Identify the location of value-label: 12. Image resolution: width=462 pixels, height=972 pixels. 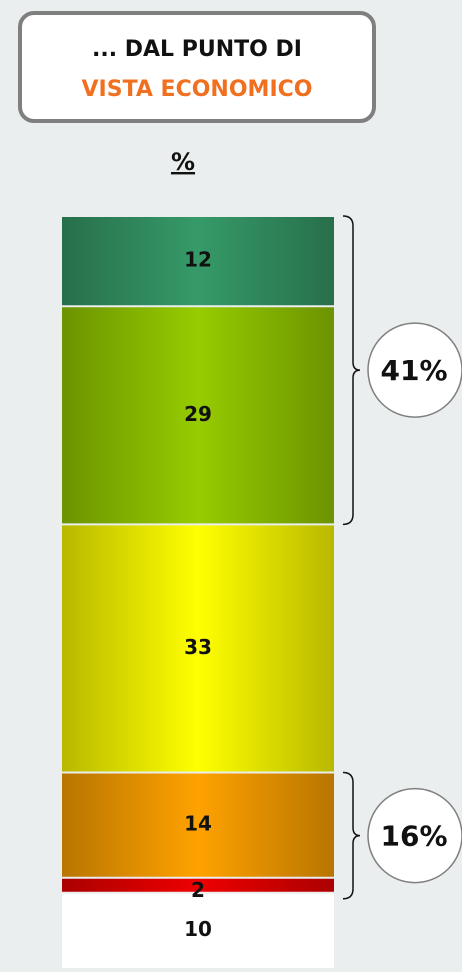
(198, 260).